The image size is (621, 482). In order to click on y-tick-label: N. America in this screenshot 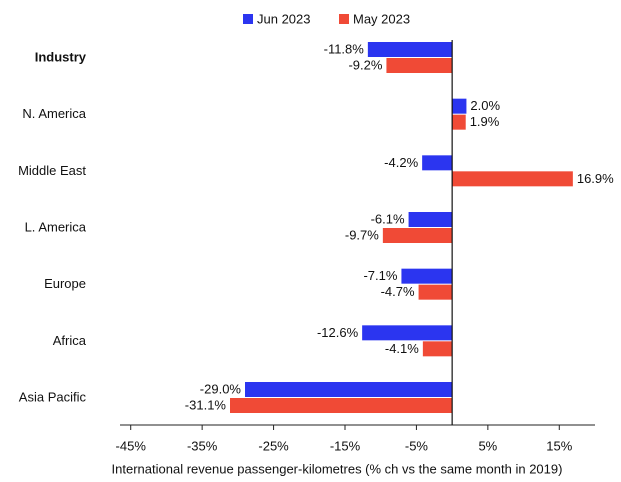, I will do `click(54, 113)`.